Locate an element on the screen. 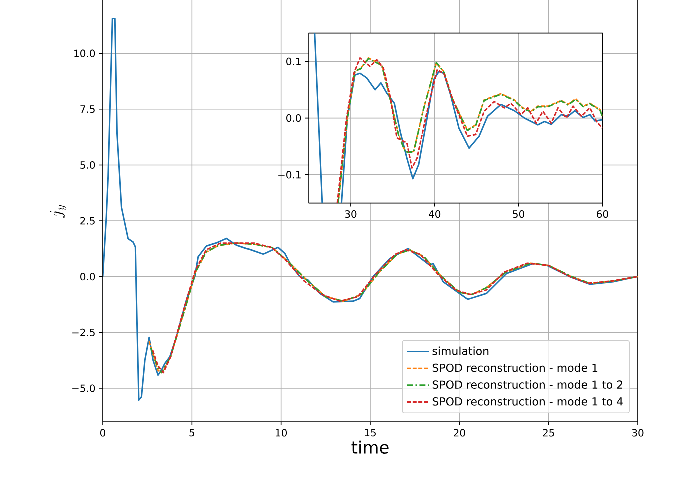  x-tick-label: 15 is located at coordinates (370, 433).